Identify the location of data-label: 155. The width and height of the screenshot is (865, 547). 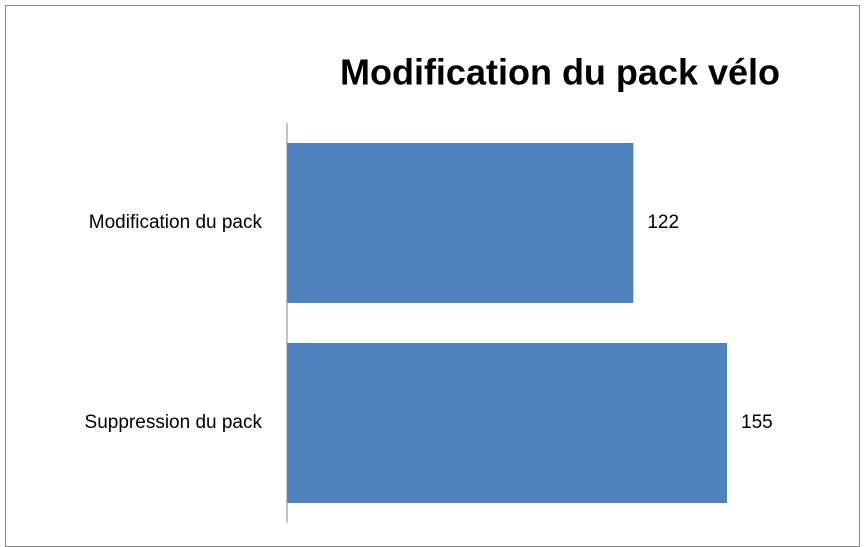
(757, 422).